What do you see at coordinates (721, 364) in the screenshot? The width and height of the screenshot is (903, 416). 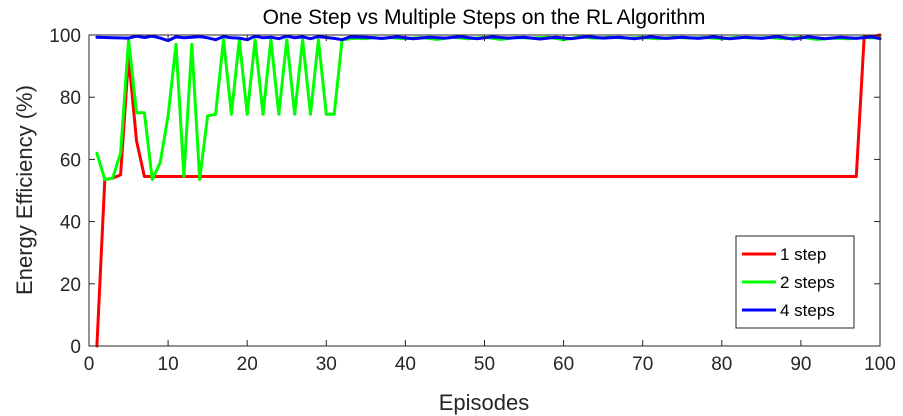 I see `x-tick-label: 80` at bounding box center [721, 364].